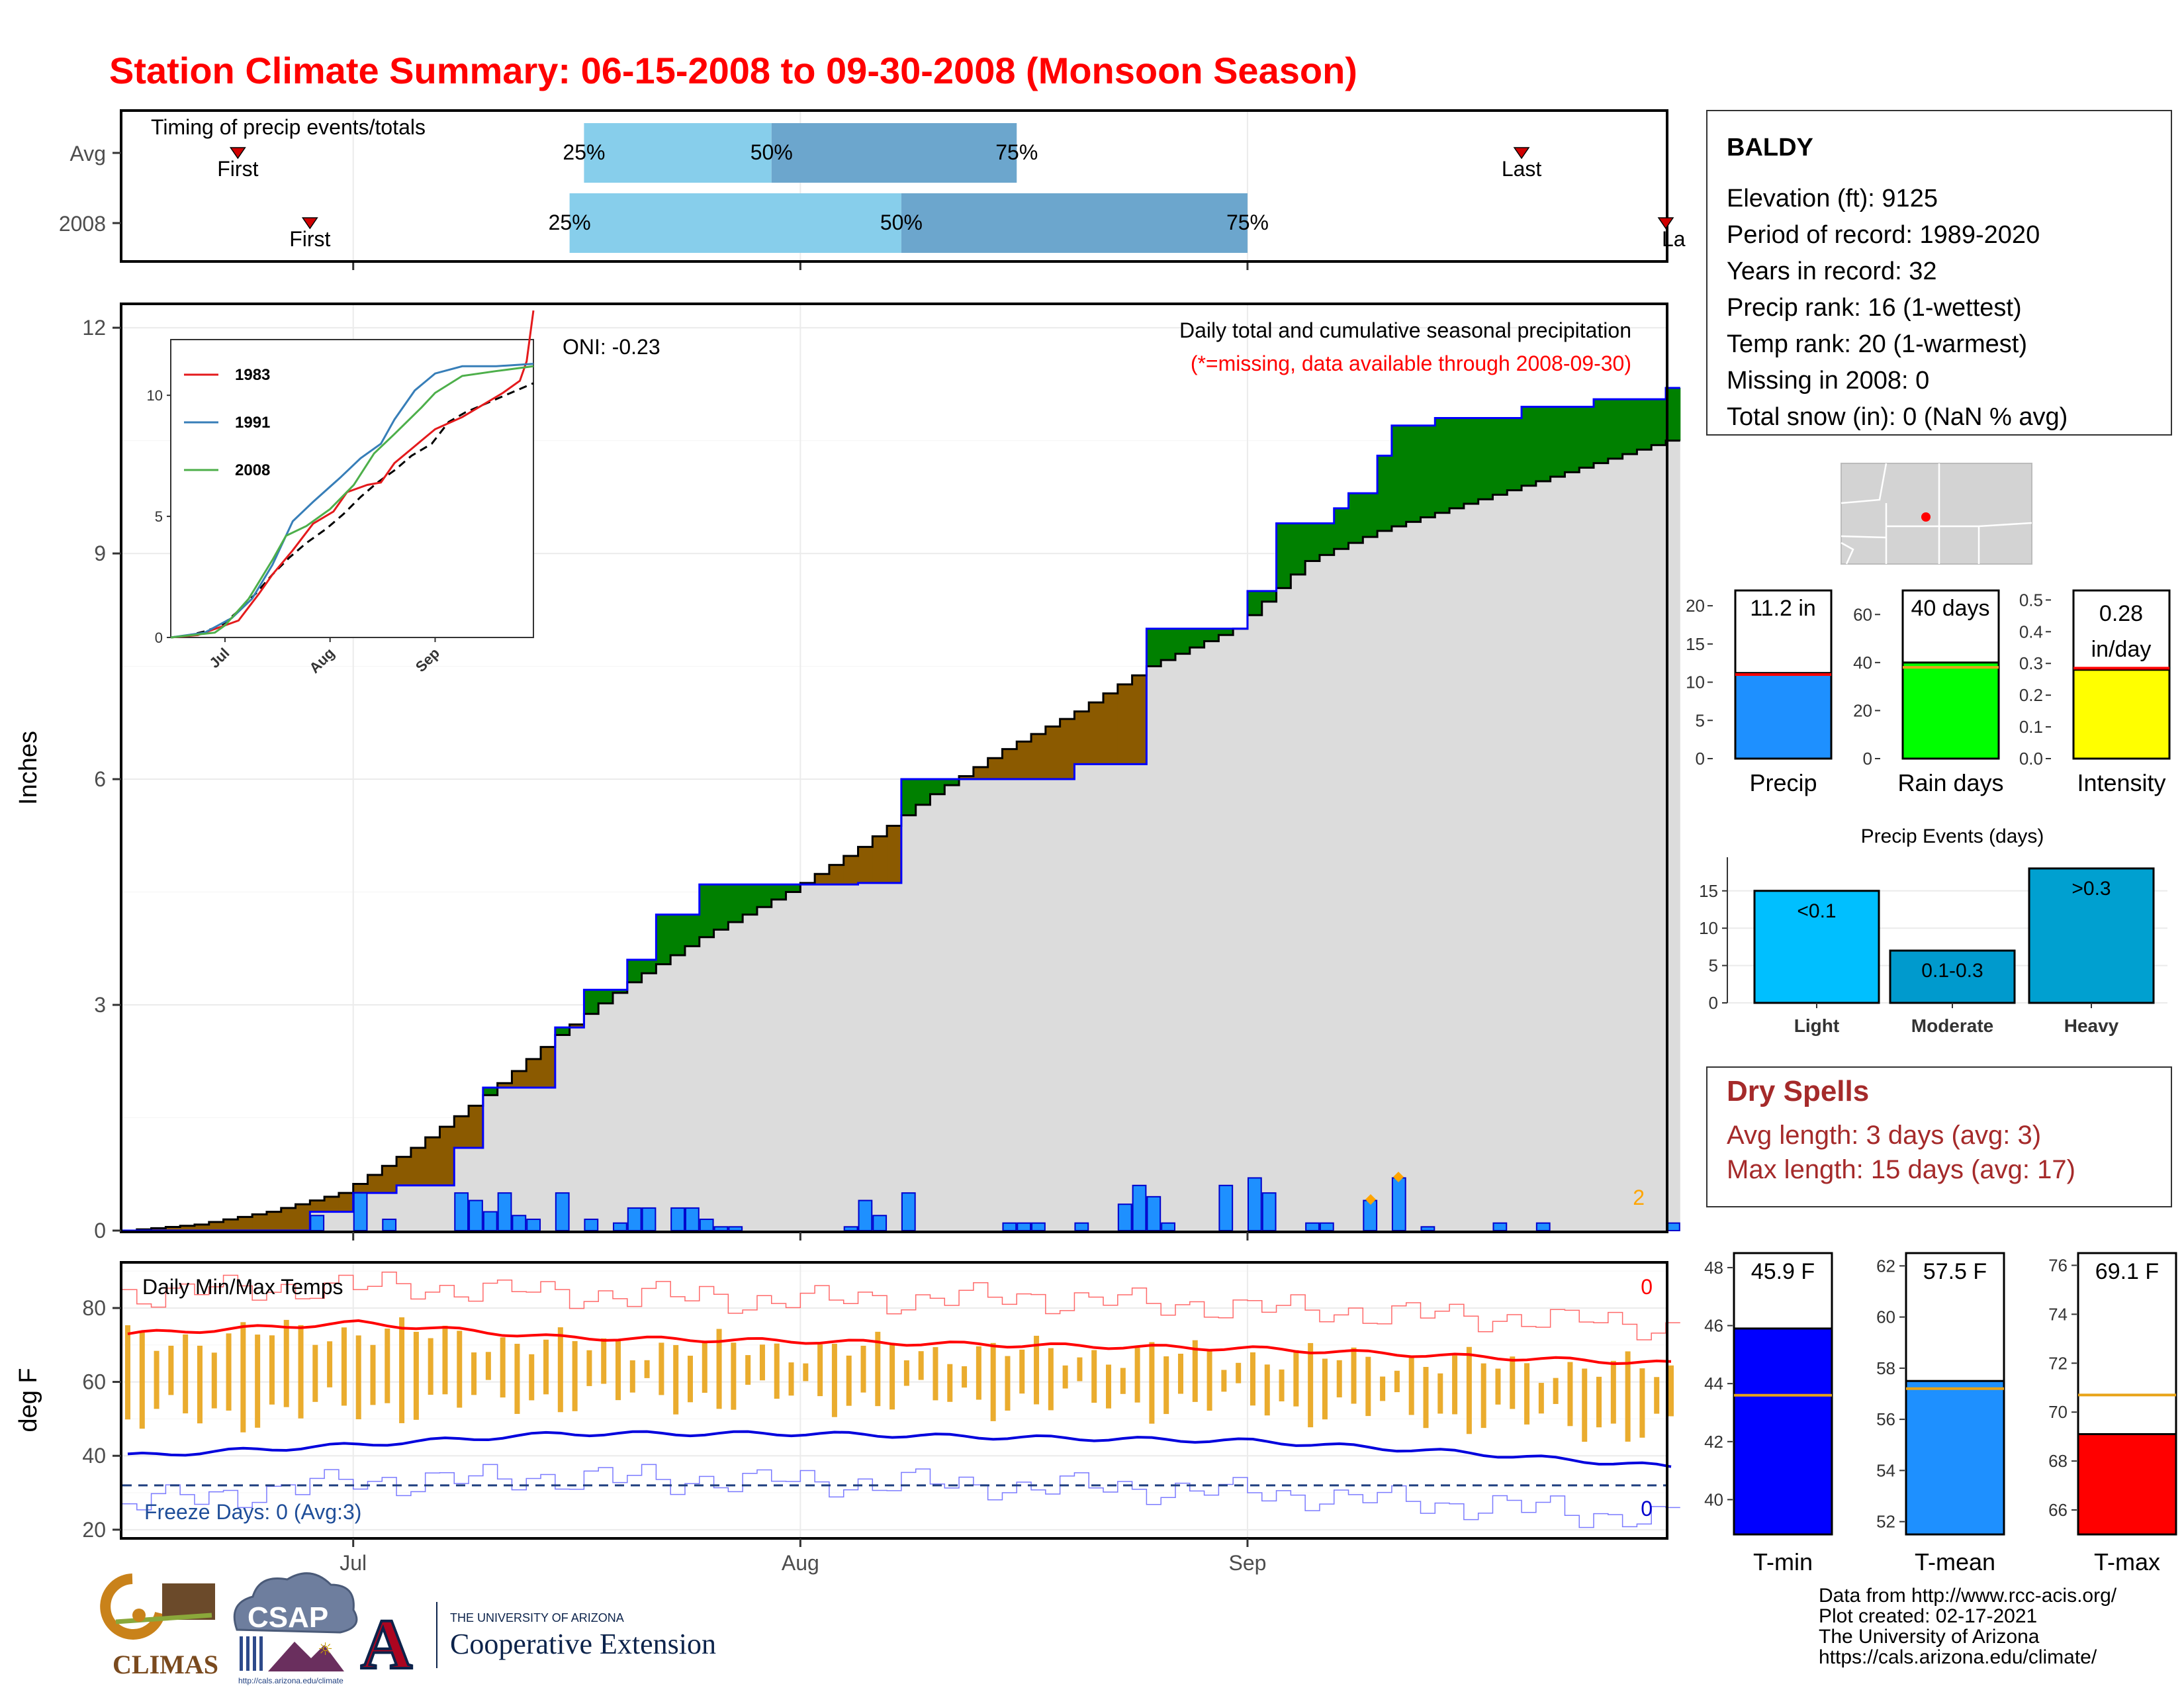 Image resolution: width=2184 pixels, height=1688 pixels. Describe the element at coordinates (1666, 223) in the screenshot. I see `last-event-marker` at that location.